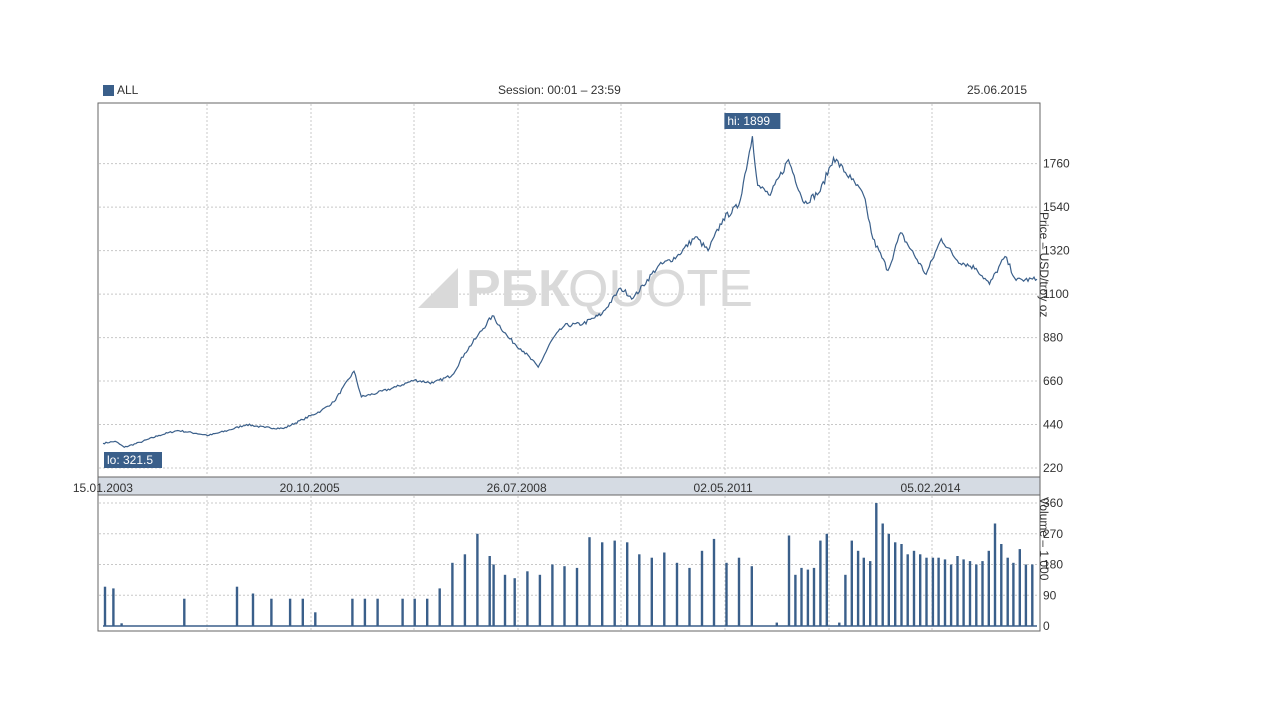  What do you see at coordinates (128, 90) in the screenshot?
I see `legend-label: ALL` at bounding box center [128, 90].